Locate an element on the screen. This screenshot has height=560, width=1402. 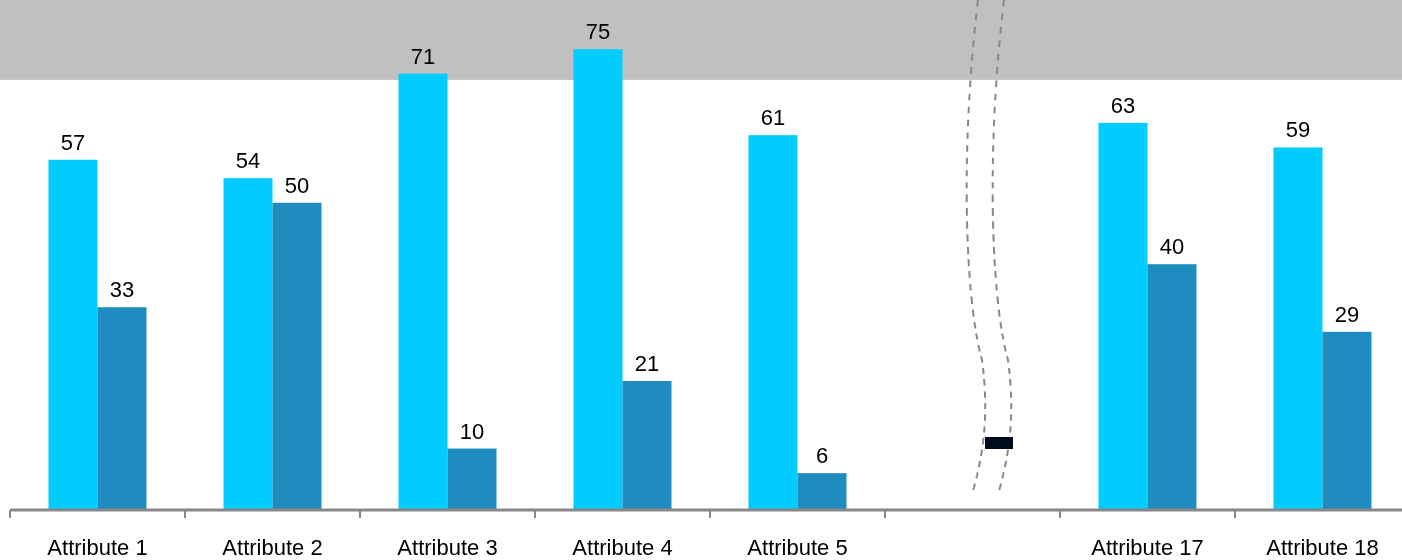
data-label: 75 is located at coordinates (598, 32).